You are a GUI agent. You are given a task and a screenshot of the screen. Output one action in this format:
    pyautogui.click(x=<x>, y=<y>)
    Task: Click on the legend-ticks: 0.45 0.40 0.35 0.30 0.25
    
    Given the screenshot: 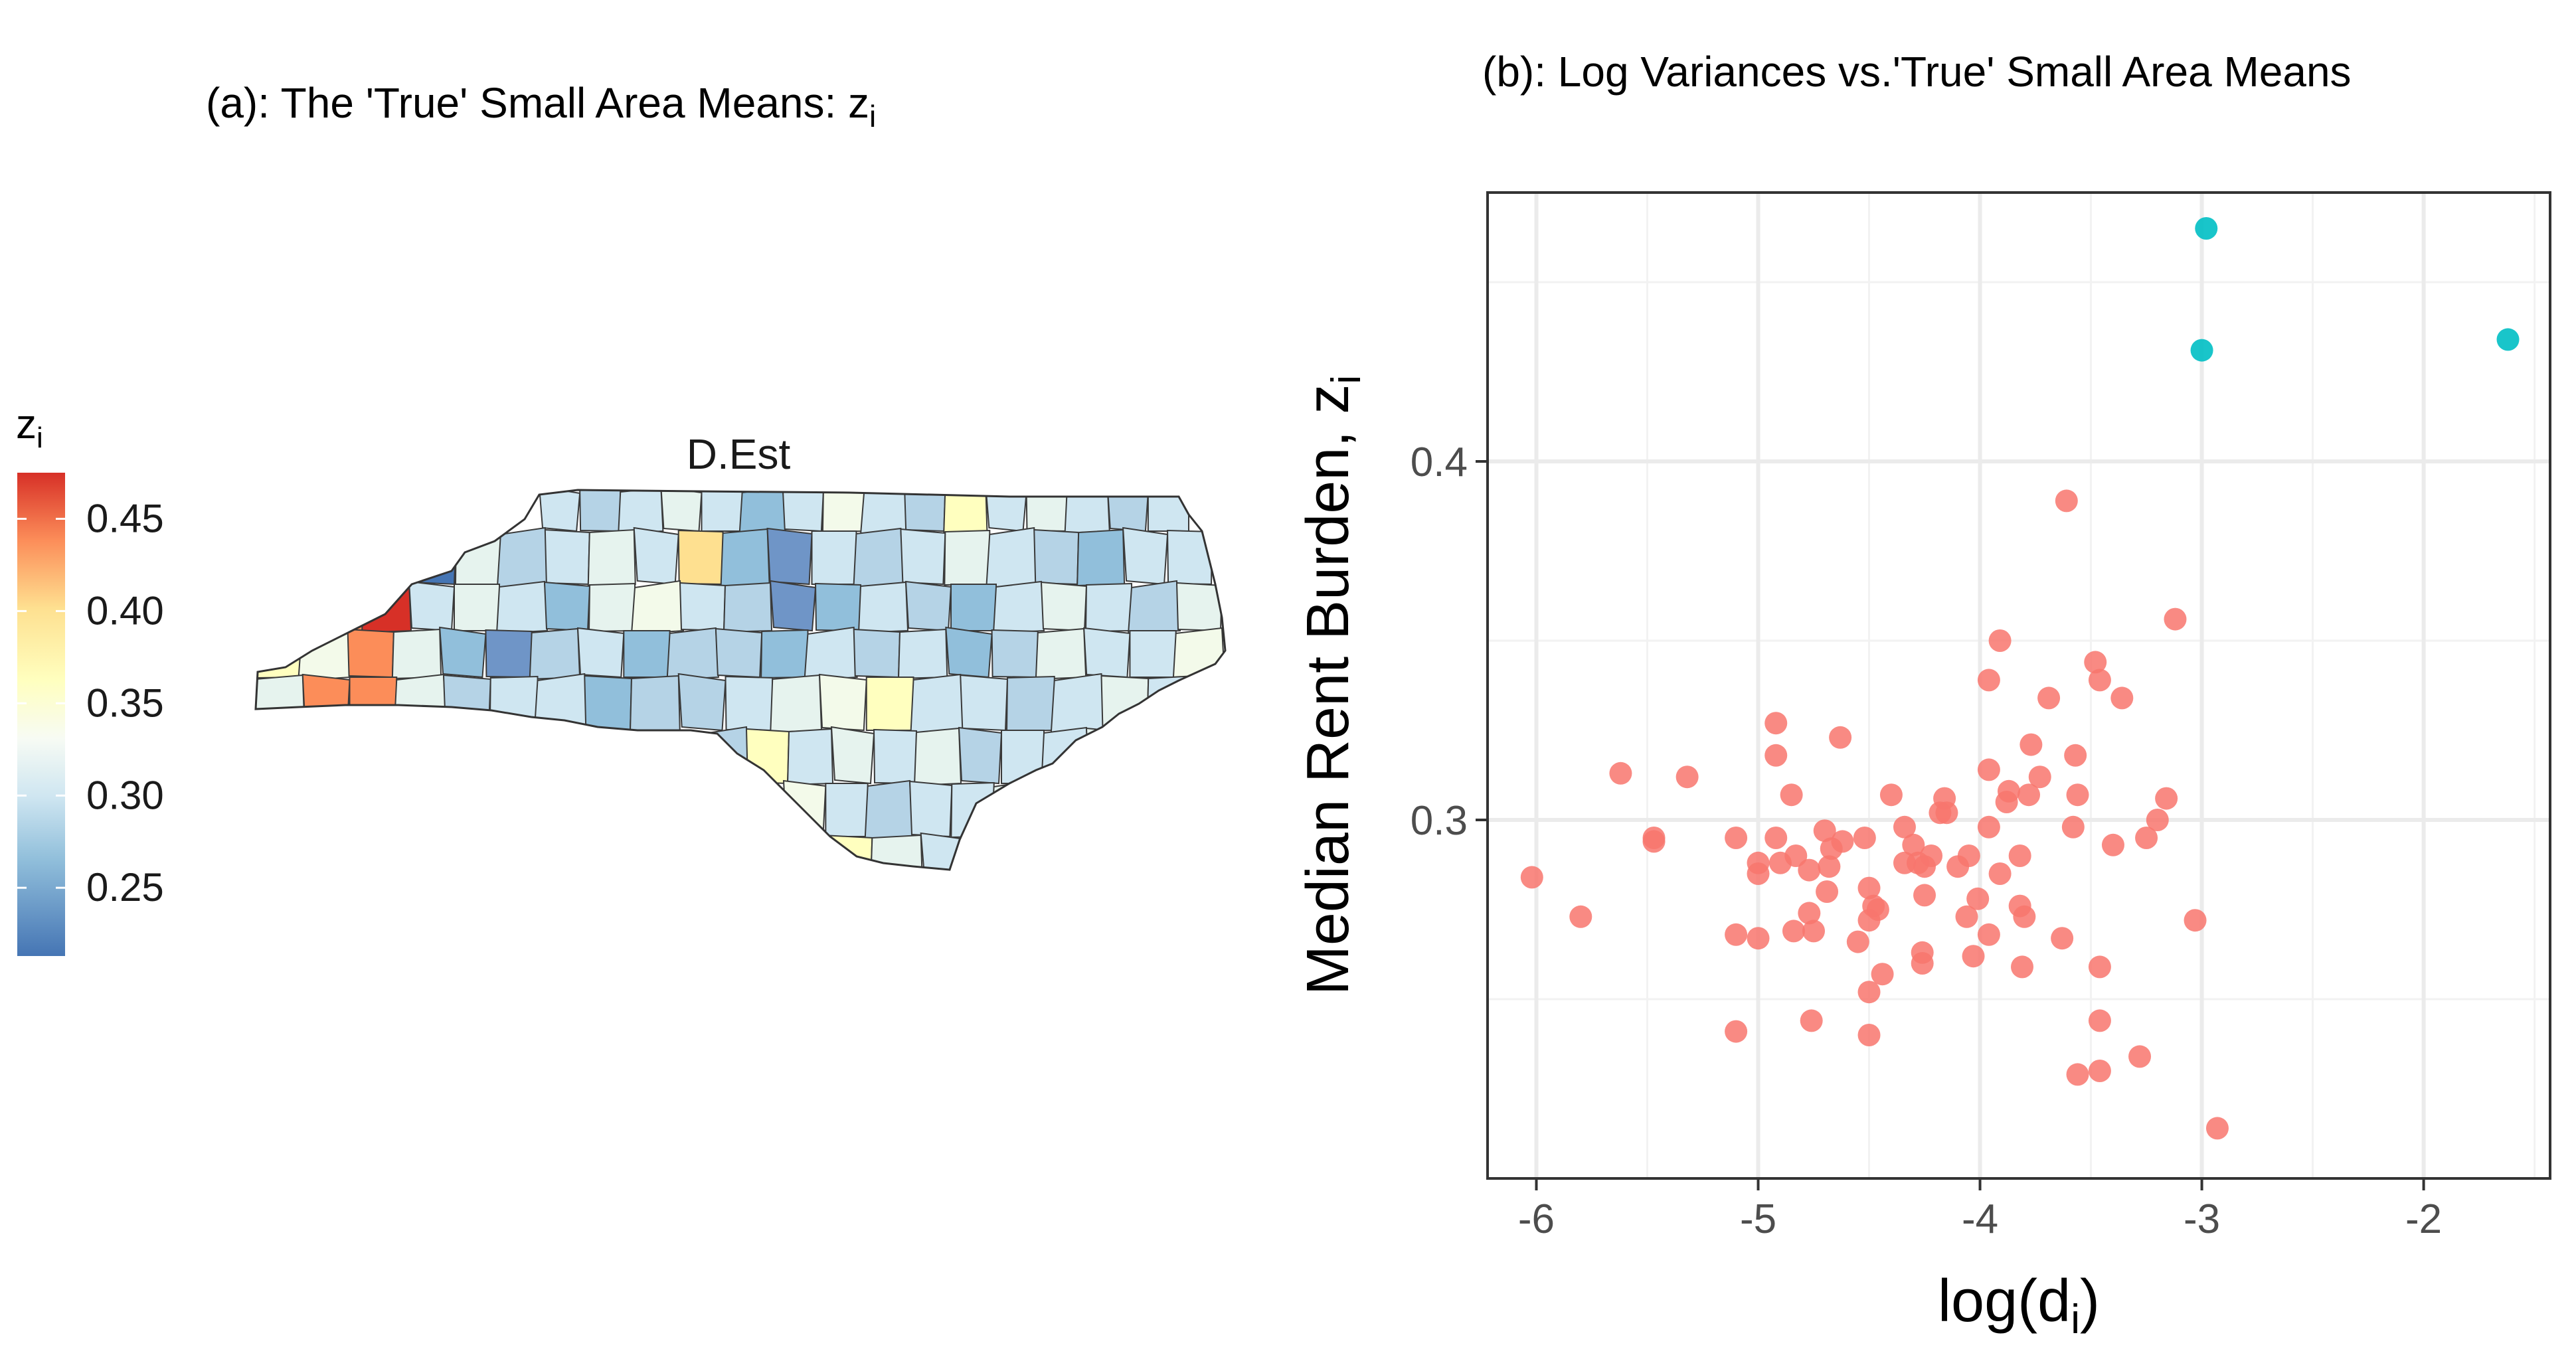 What is the action you would take?
    pyautogui.click(x=90, y=703)
    